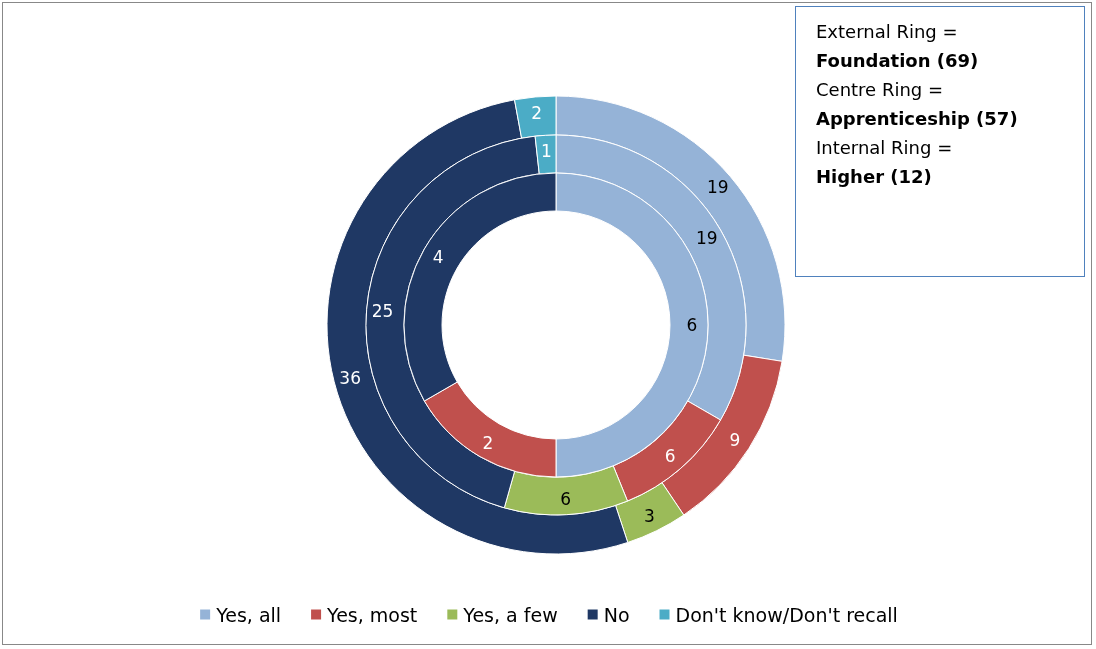 This screenshot has width=1096, height=649. Describe the element at coordinates (382, 310) in the screenshot. I see `data-label: 25` at that location.